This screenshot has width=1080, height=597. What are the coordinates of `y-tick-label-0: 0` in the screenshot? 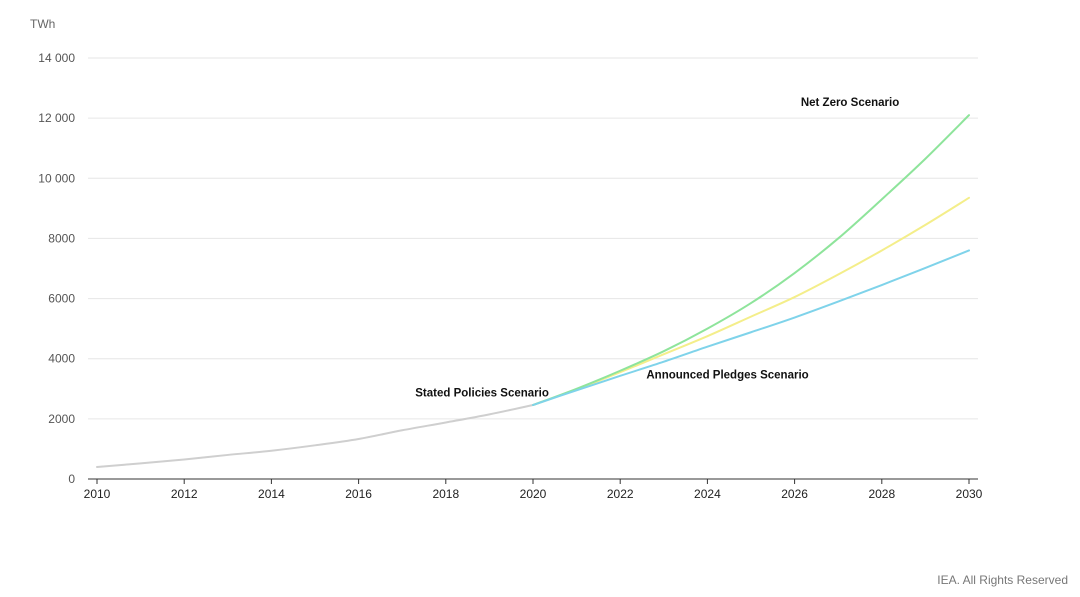 It's located at (71, 479).